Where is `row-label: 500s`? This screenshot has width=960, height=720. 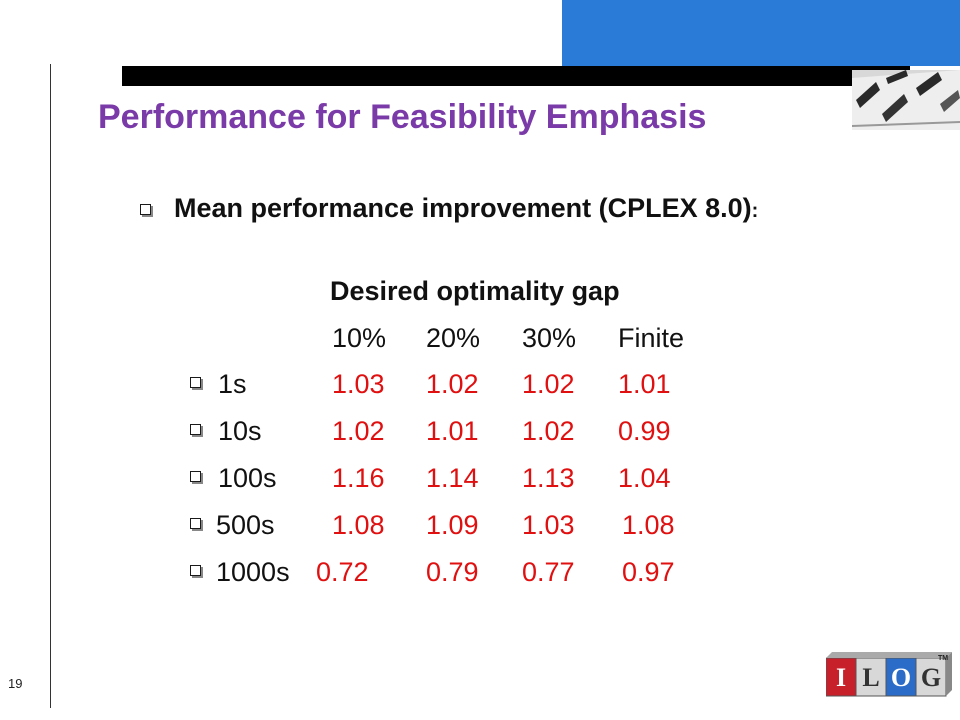
row-label: 500s is located at coordinates (245, 525).